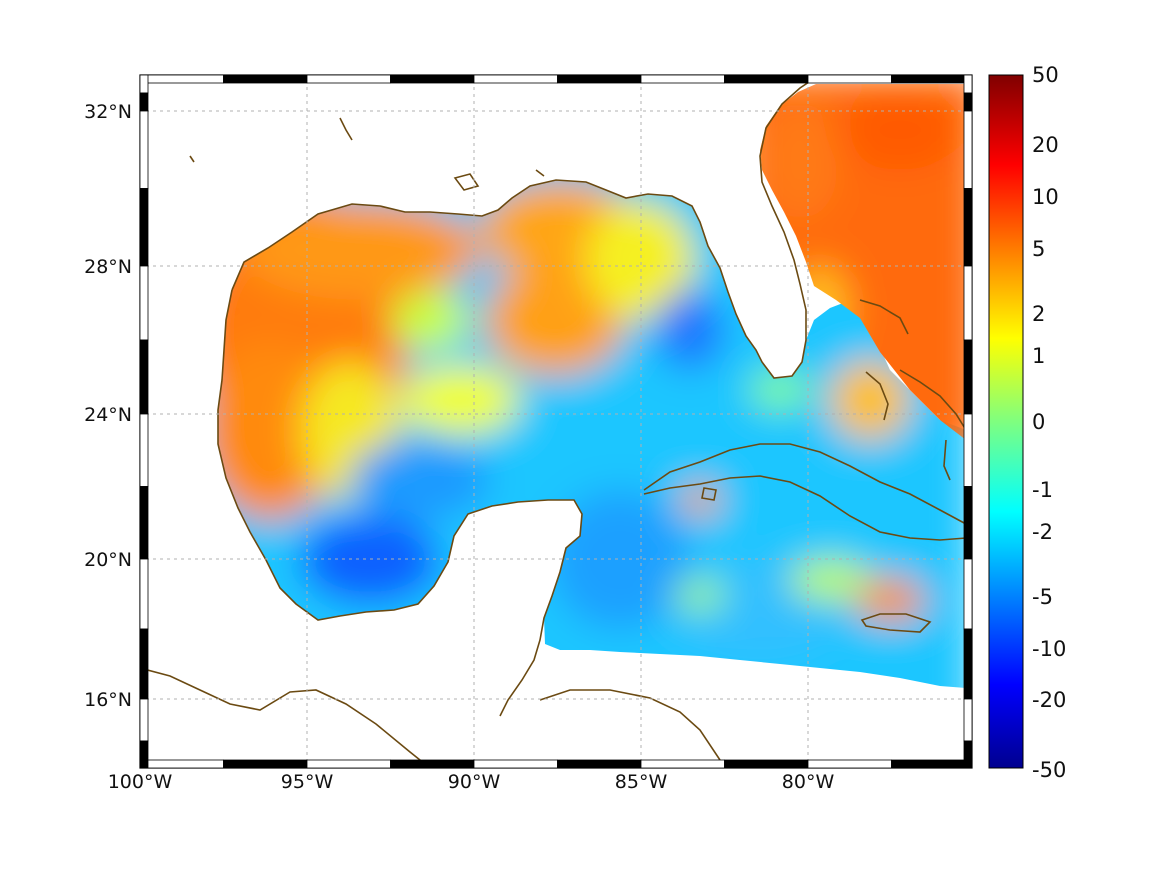  I want to click on colorbar-tick-label: -20, so click(1049, 700).